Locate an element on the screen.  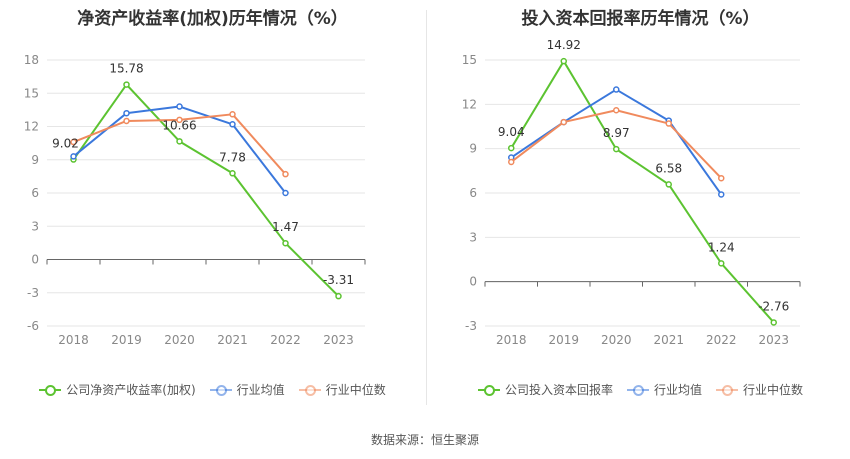
data-label: 7.78 is located at coordinates (232, 157).